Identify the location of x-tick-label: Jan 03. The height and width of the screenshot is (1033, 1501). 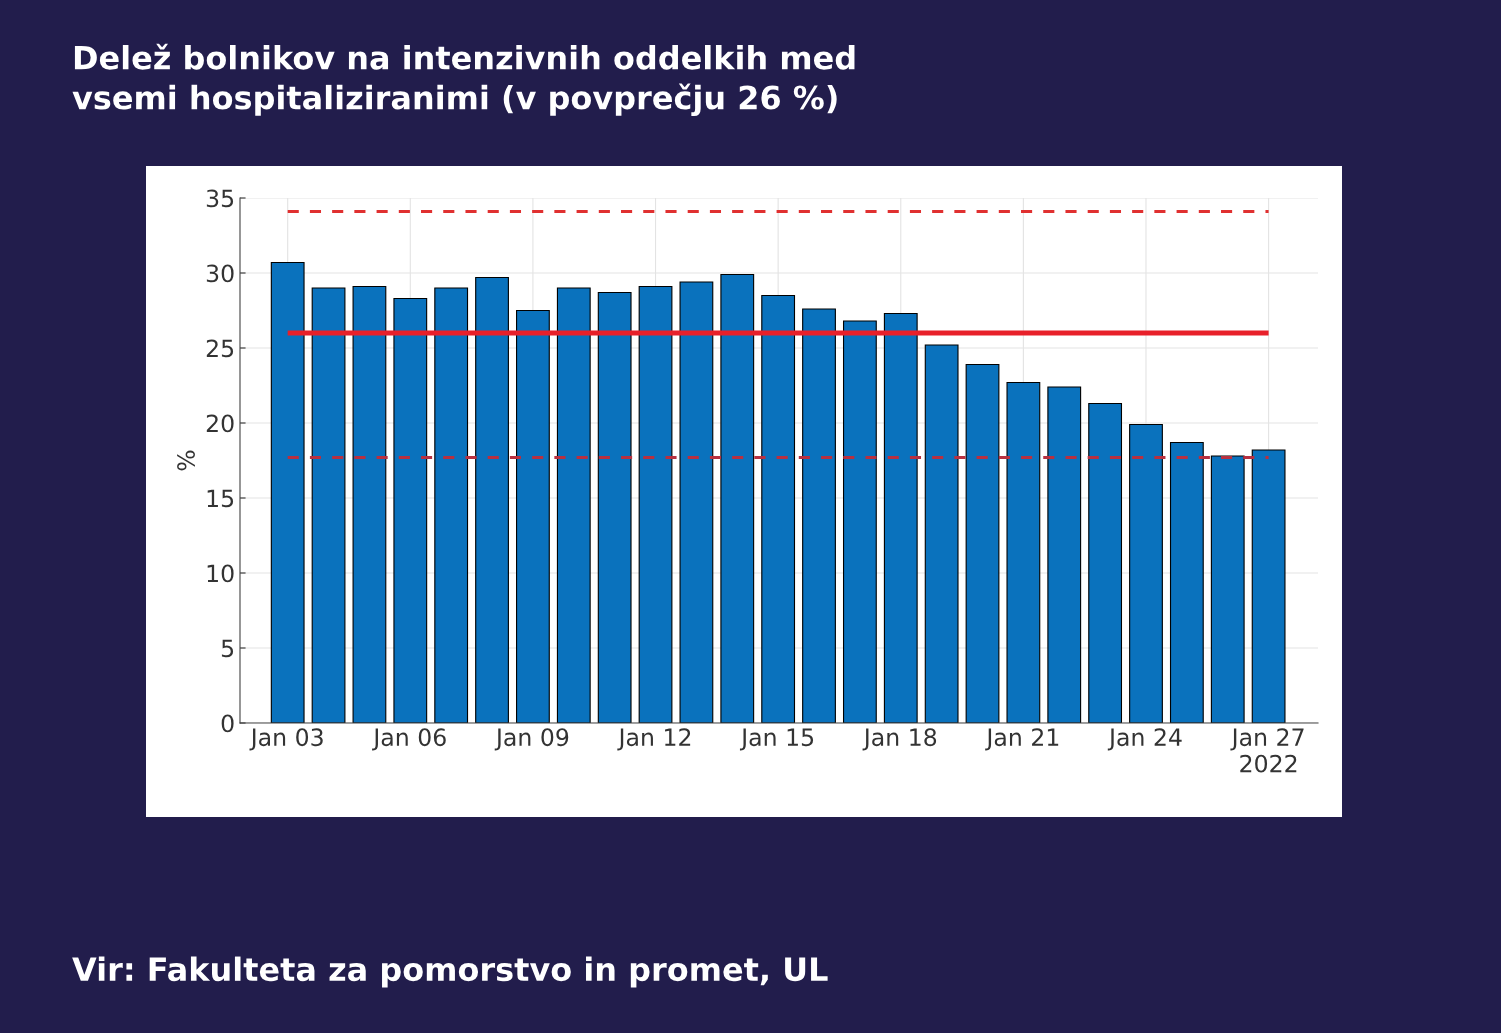
(286, 739).